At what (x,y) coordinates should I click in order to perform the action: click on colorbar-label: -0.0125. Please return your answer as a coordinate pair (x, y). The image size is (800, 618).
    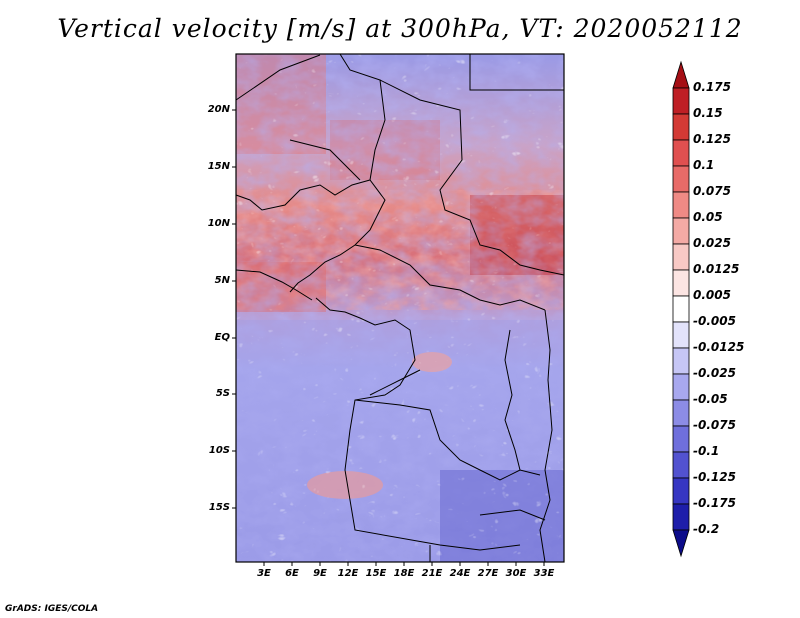
    Looking at the image, I should click on (719, 347).